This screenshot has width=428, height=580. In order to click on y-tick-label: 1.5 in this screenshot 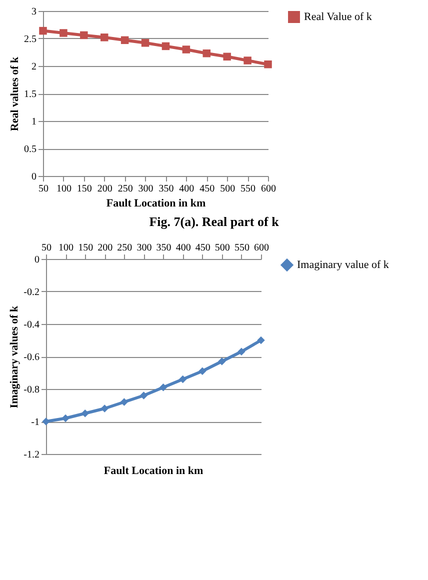, I will do `click(30, 94)`.